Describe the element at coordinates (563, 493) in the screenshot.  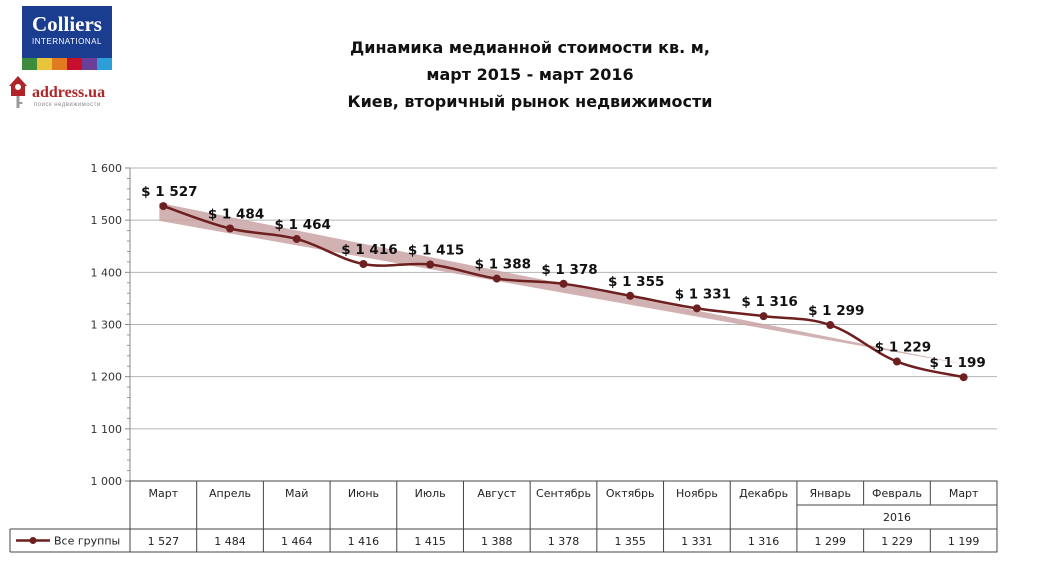
I see `x-category-label: Сентябрь` at that location.